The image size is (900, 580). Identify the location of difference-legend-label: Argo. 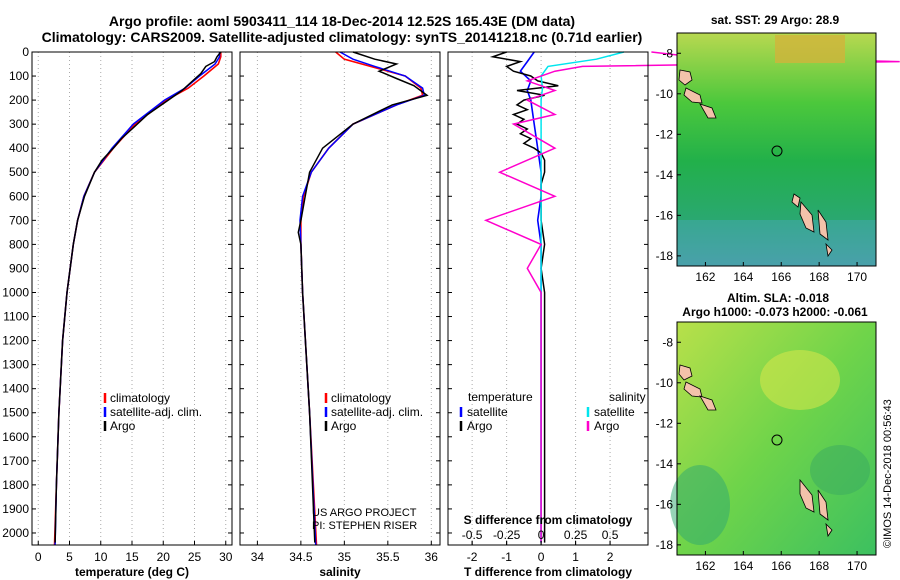
(480, 426).